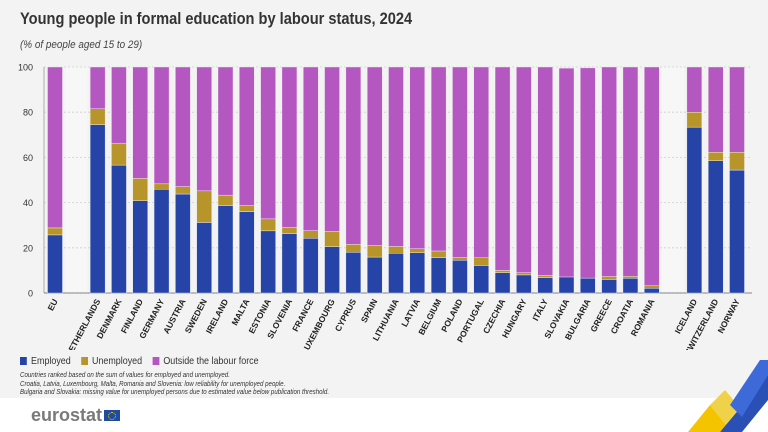 The height and width of the screenshot is (432, 768). I want to click on logo-text: eurostat, so click(67, 415).